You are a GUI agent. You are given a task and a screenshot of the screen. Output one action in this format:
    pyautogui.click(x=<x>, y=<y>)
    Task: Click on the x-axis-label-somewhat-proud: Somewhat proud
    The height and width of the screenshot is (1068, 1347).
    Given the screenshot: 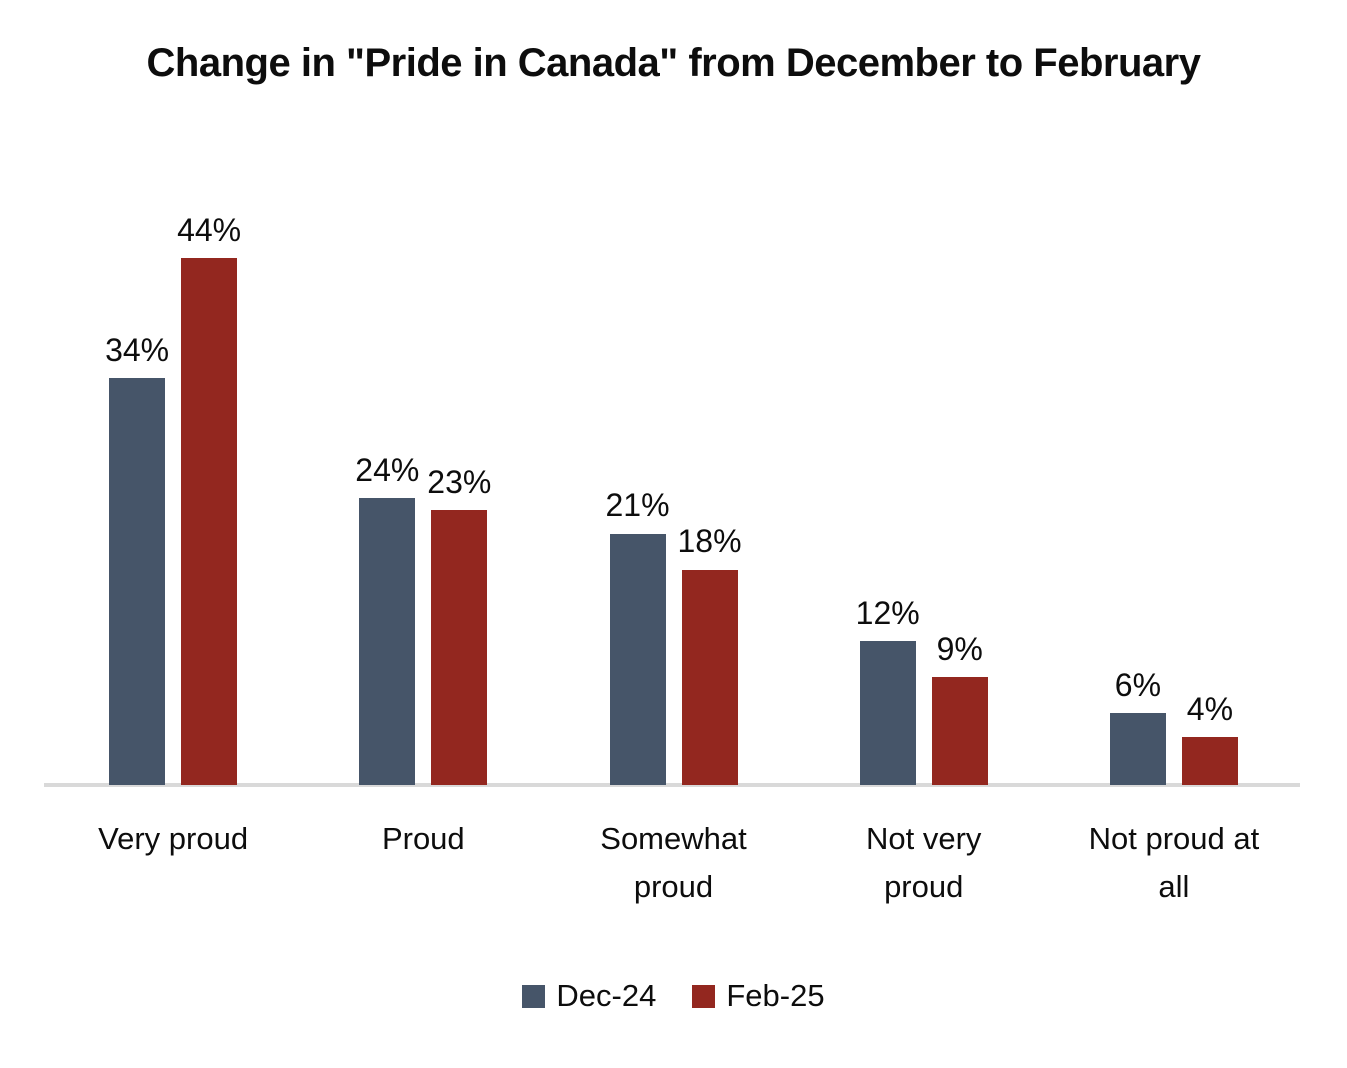 What is the action you would take?
    pyautogui.click(x=673, y=863)
    